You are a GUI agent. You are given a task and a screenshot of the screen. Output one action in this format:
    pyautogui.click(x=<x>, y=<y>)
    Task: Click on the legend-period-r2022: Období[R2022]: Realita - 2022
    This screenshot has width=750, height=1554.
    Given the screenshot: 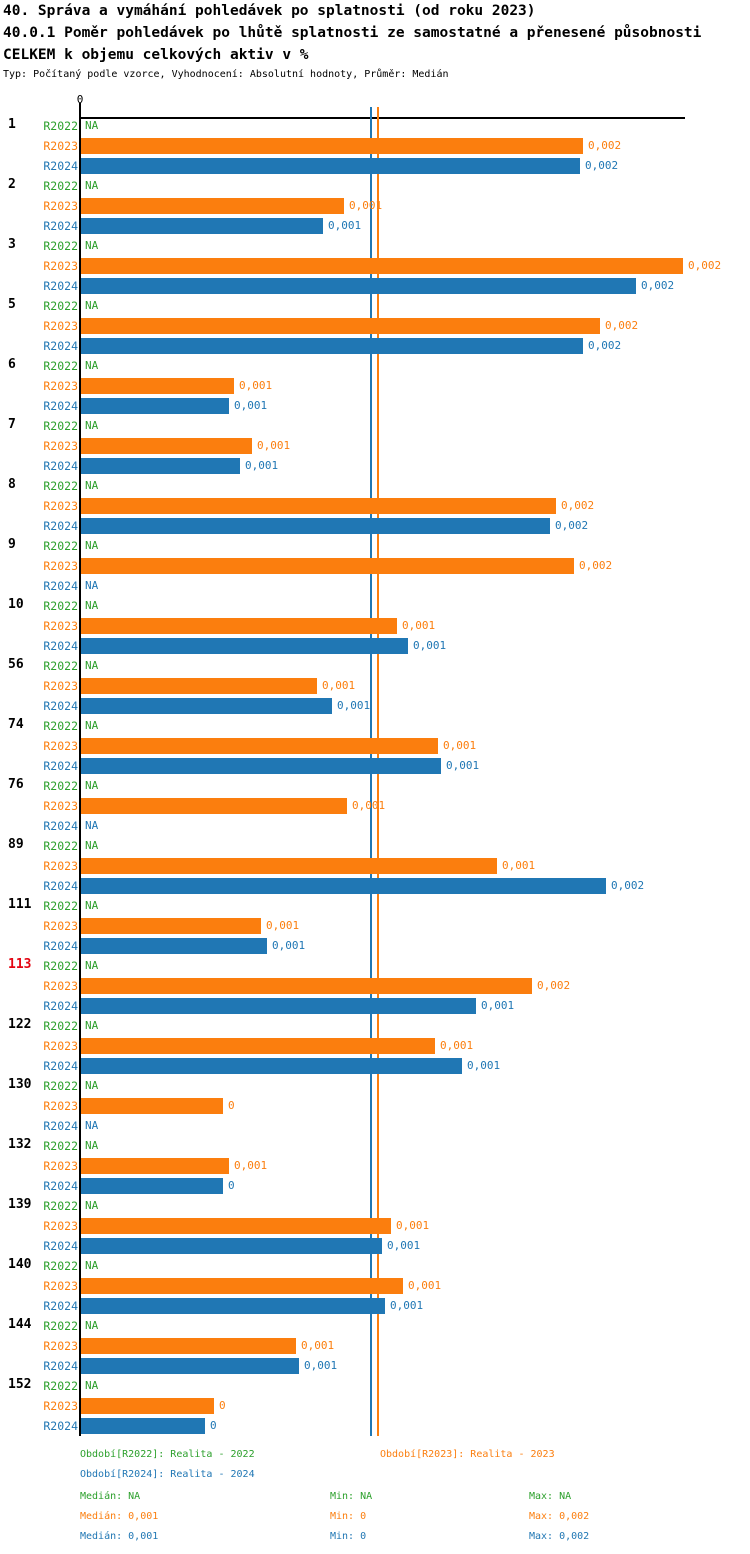 What is the action you would take?
    pyautogui.click(x=167, y=1454)
    